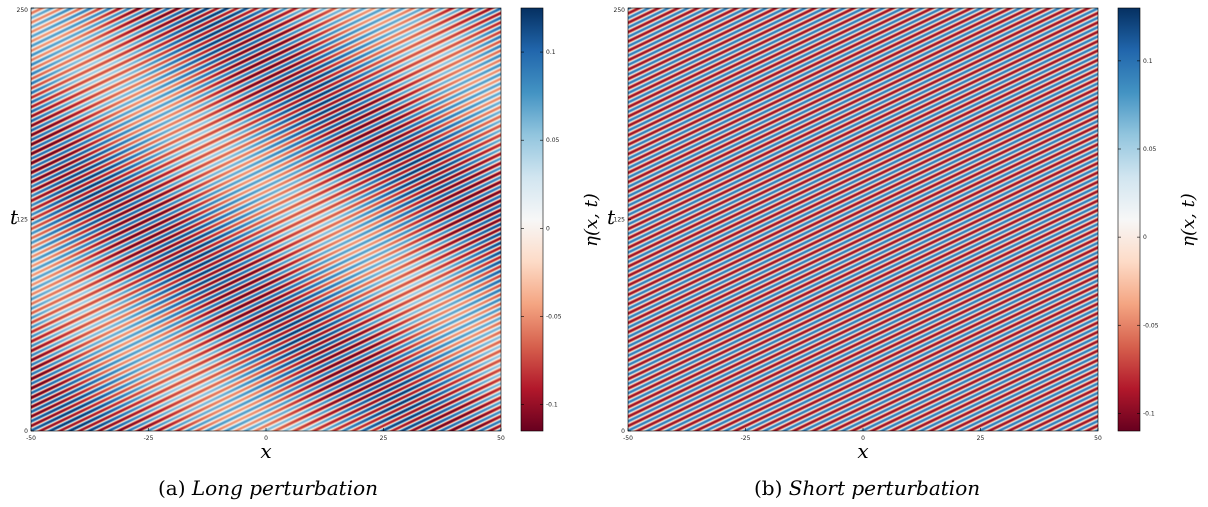 This screenshot has width=1208, height=507. What do you see at coordinates (862, 451) in the screenshot?
I see `x-axis-label-b: x` at bounding box center [862, 451].